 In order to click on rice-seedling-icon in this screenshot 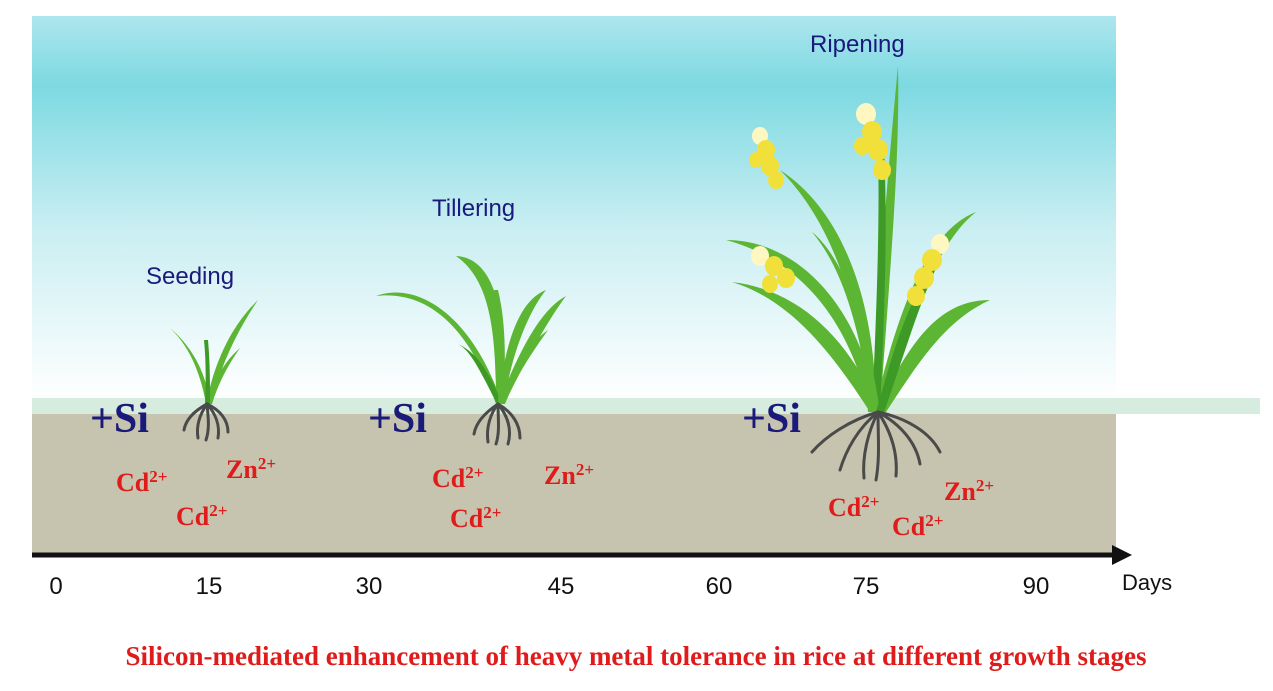, I will do `click(214, 352)`.